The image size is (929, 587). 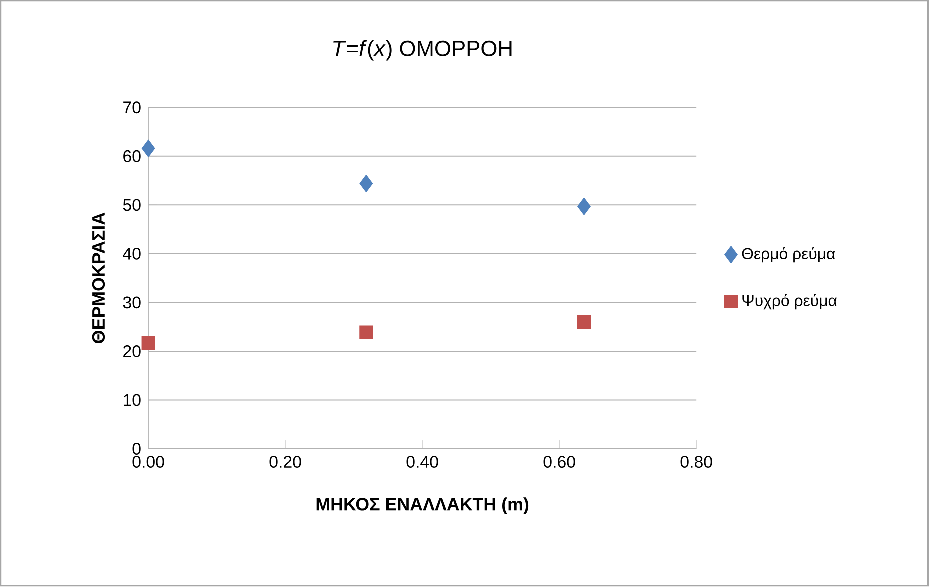 I want to click on y-tick-label: 30, so click(x=132, y=302).